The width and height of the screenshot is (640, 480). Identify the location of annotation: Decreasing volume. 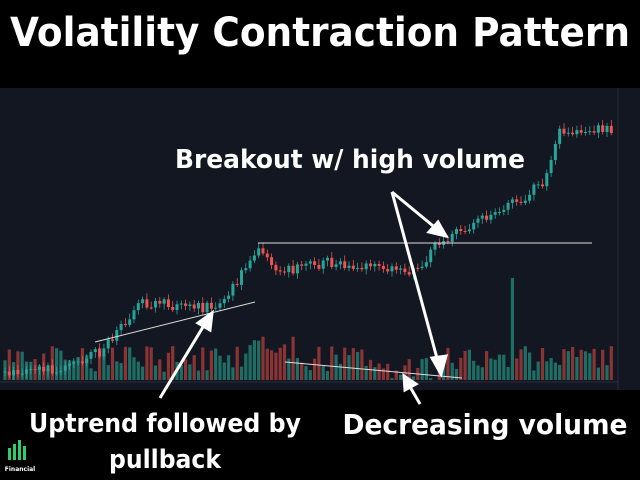
(485, 424).